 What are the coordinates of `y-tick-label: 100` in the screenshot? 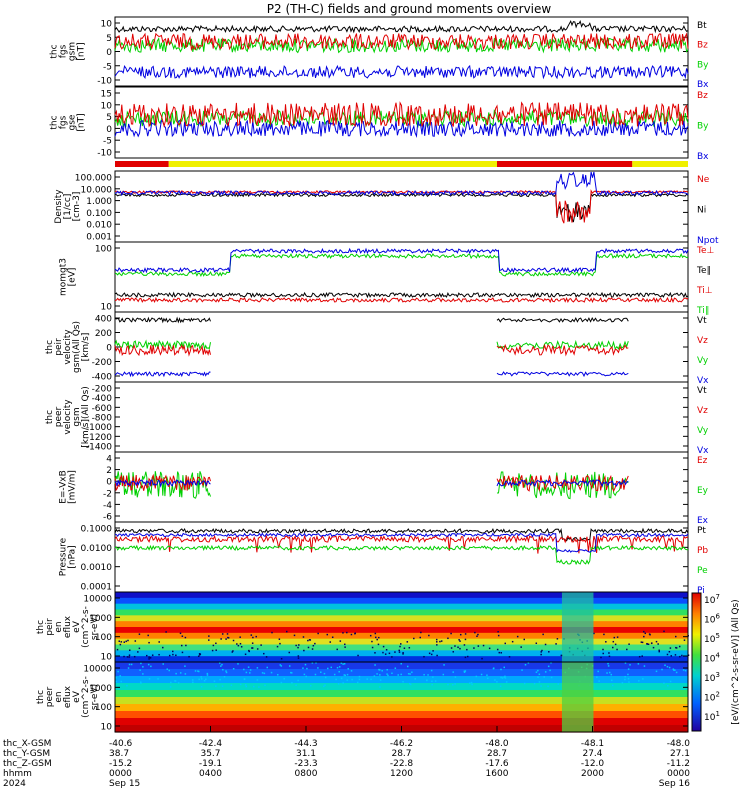 It's located at (103, 708).